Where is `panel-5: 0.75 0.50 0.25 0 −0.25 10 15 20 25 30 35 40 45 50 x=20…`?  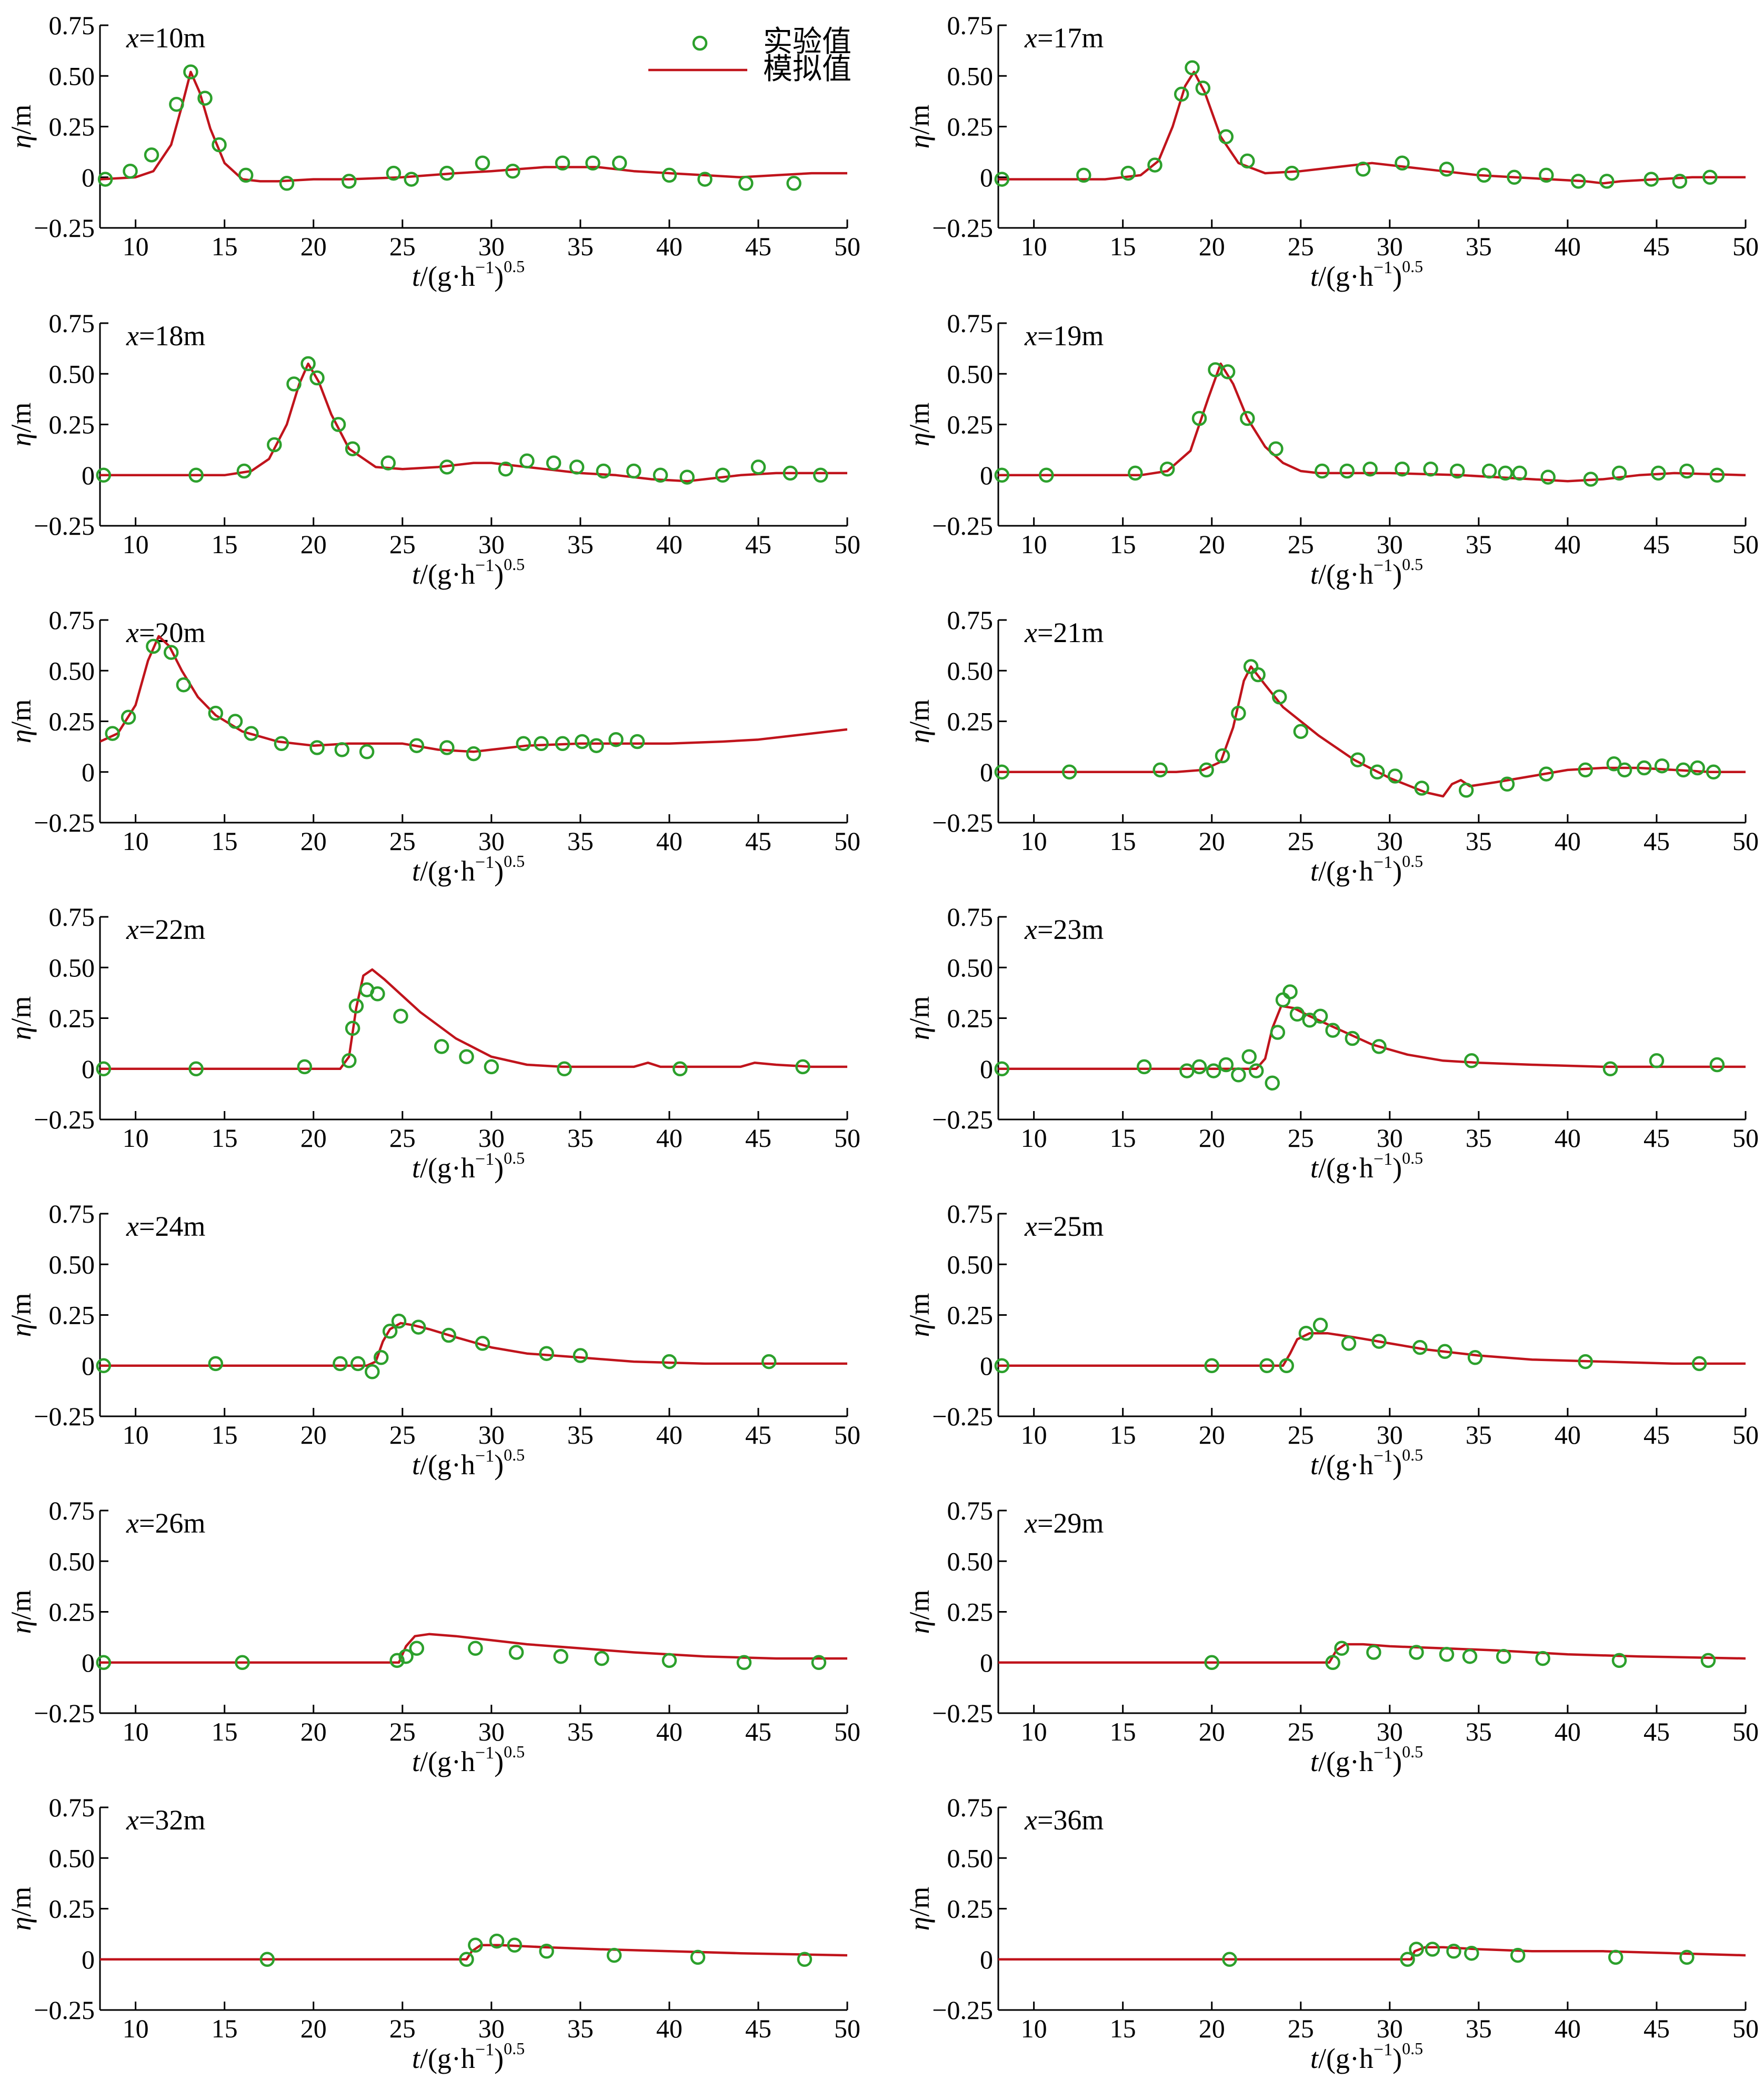 panel-5: 0.75 0.50 0.25 0 −0.25 10 15 20 25 30 35 40 45 50 x=20… is located at coordinates (432, 746).